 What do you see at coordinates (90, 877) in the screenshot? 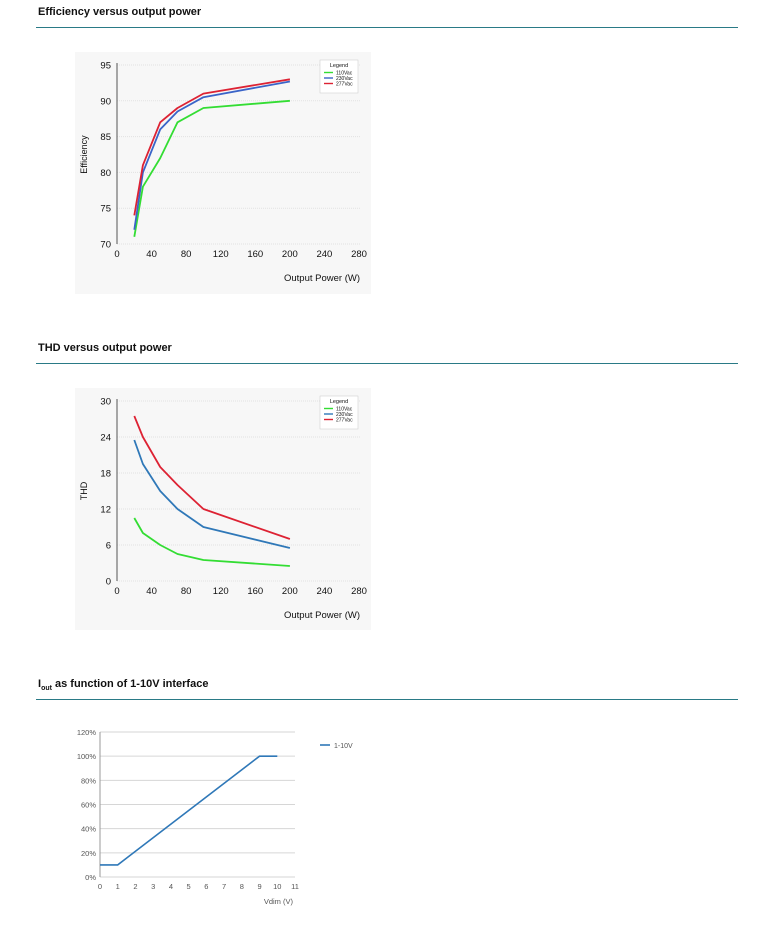
I see `y-tick-label: 0%` at bounding box center [90, 877].